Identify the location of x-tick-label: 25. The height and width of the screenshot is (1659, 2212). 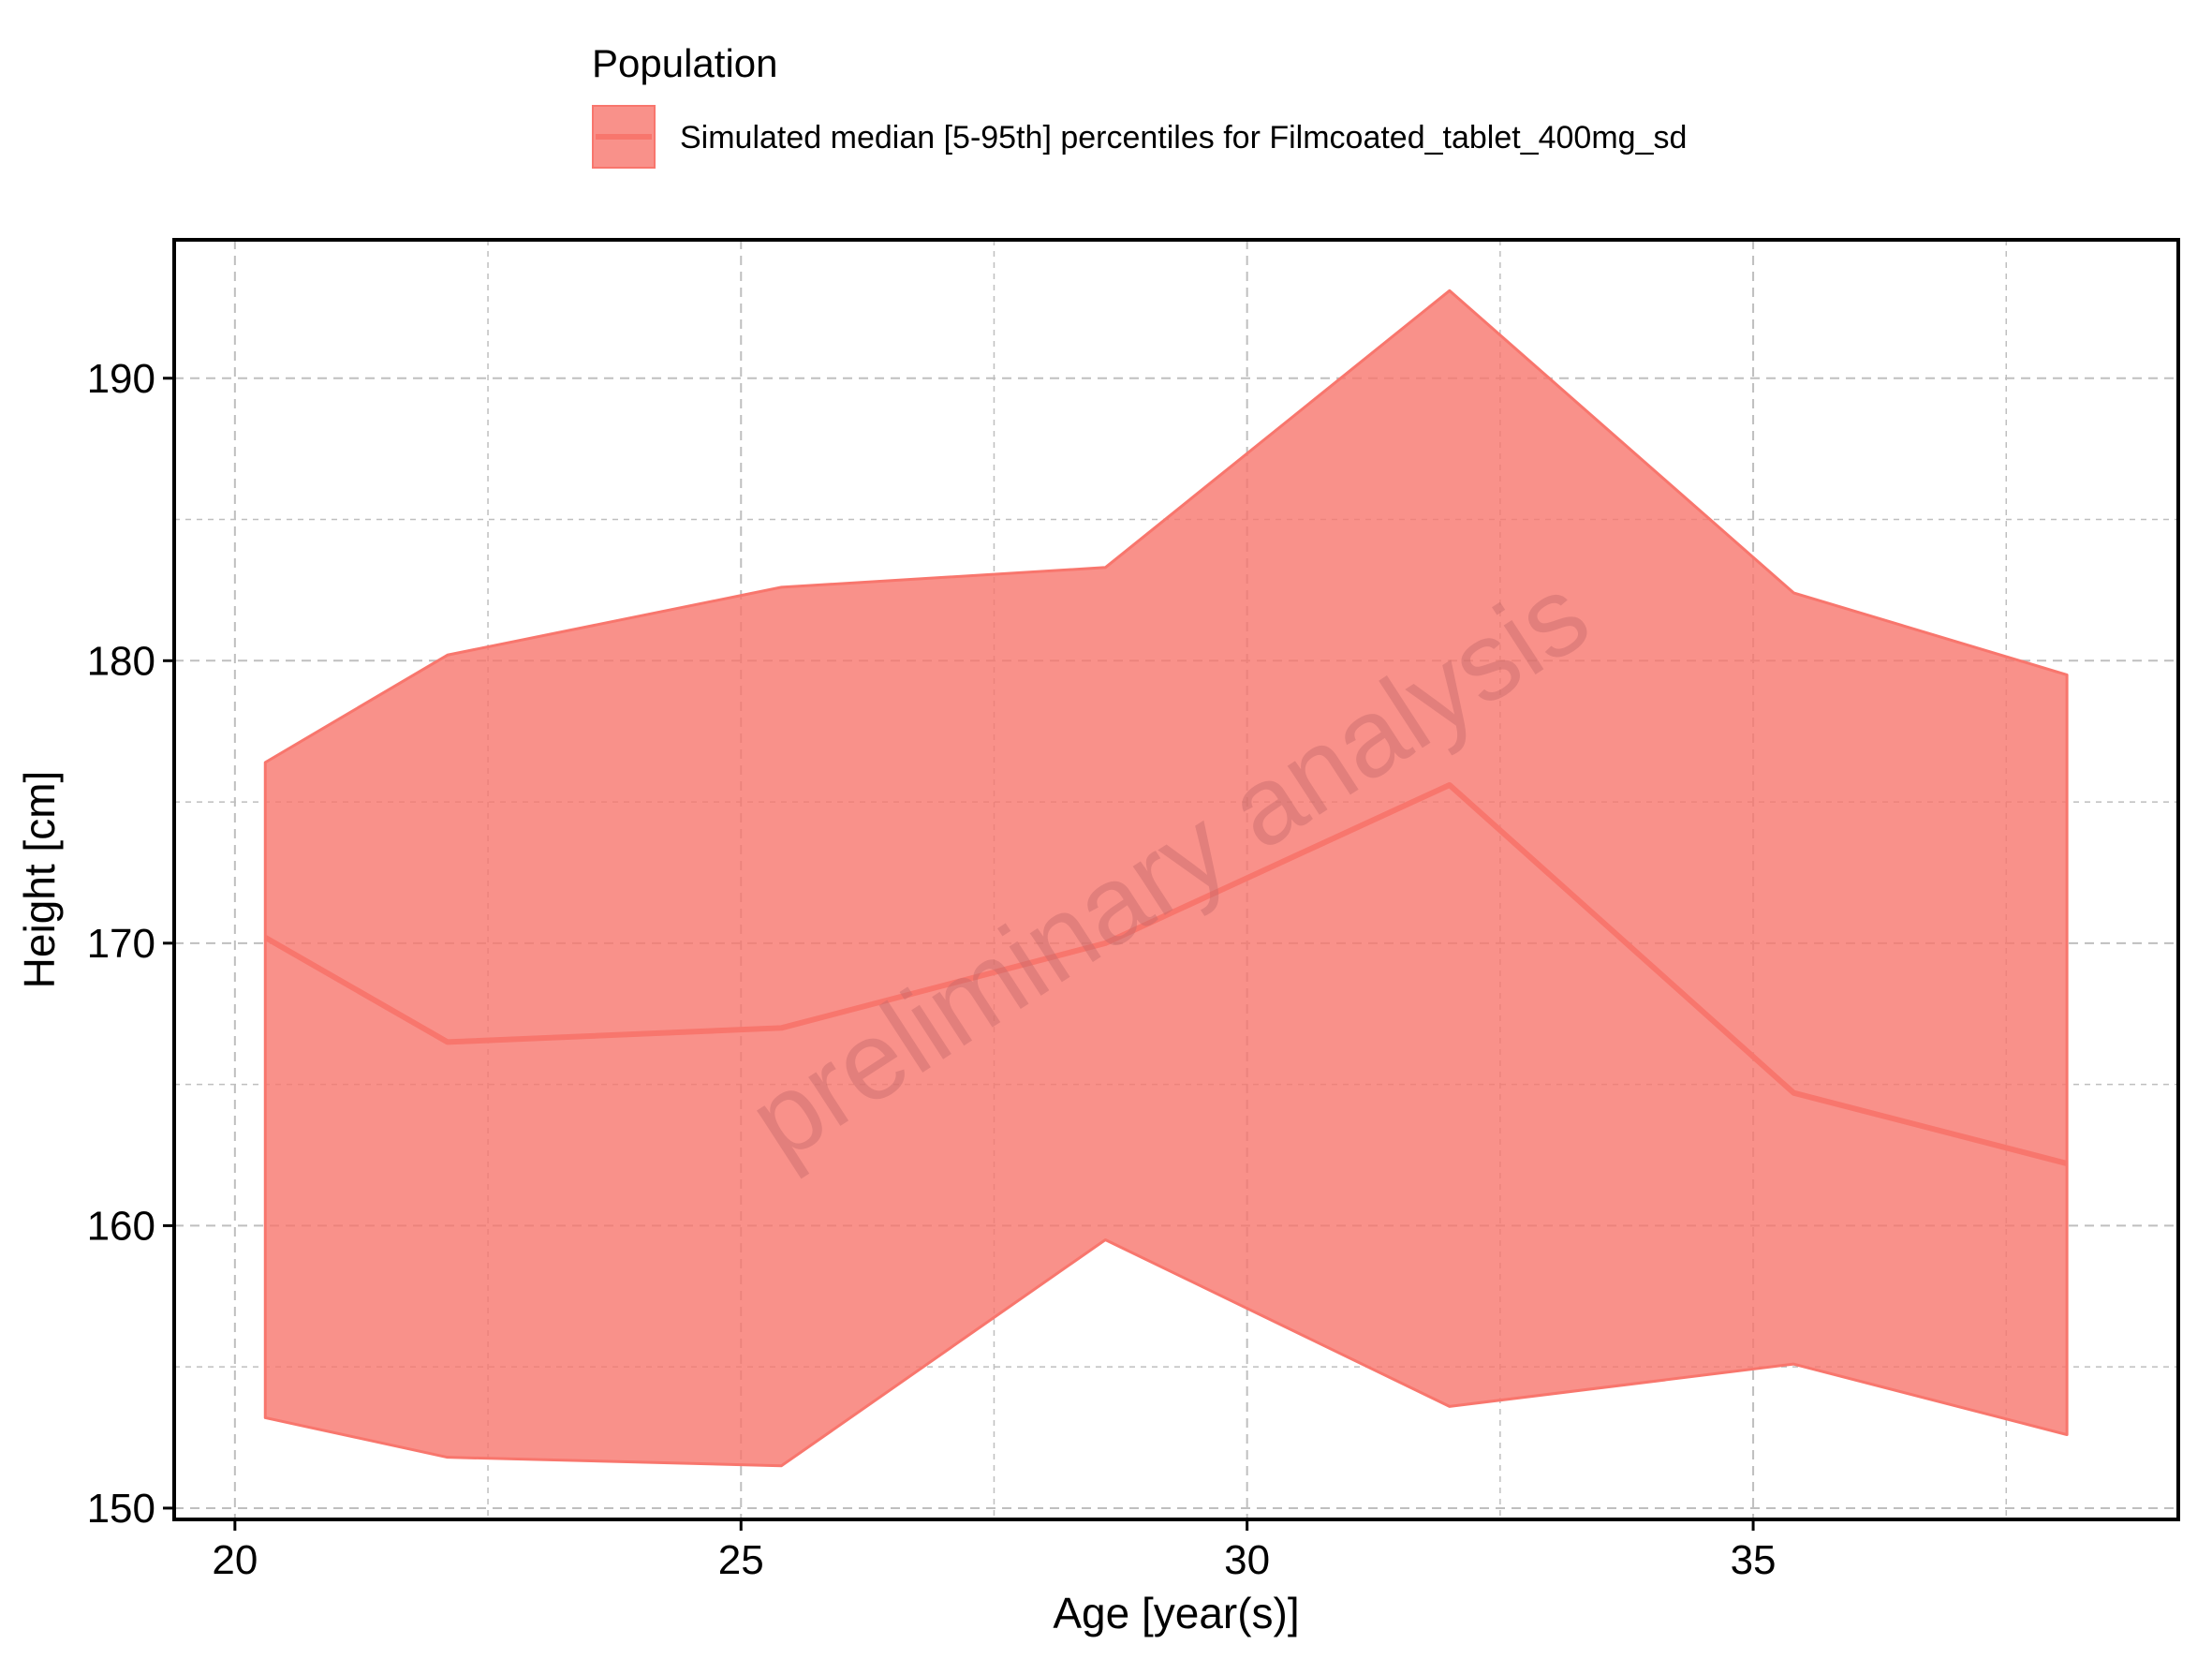
(741, 1560).